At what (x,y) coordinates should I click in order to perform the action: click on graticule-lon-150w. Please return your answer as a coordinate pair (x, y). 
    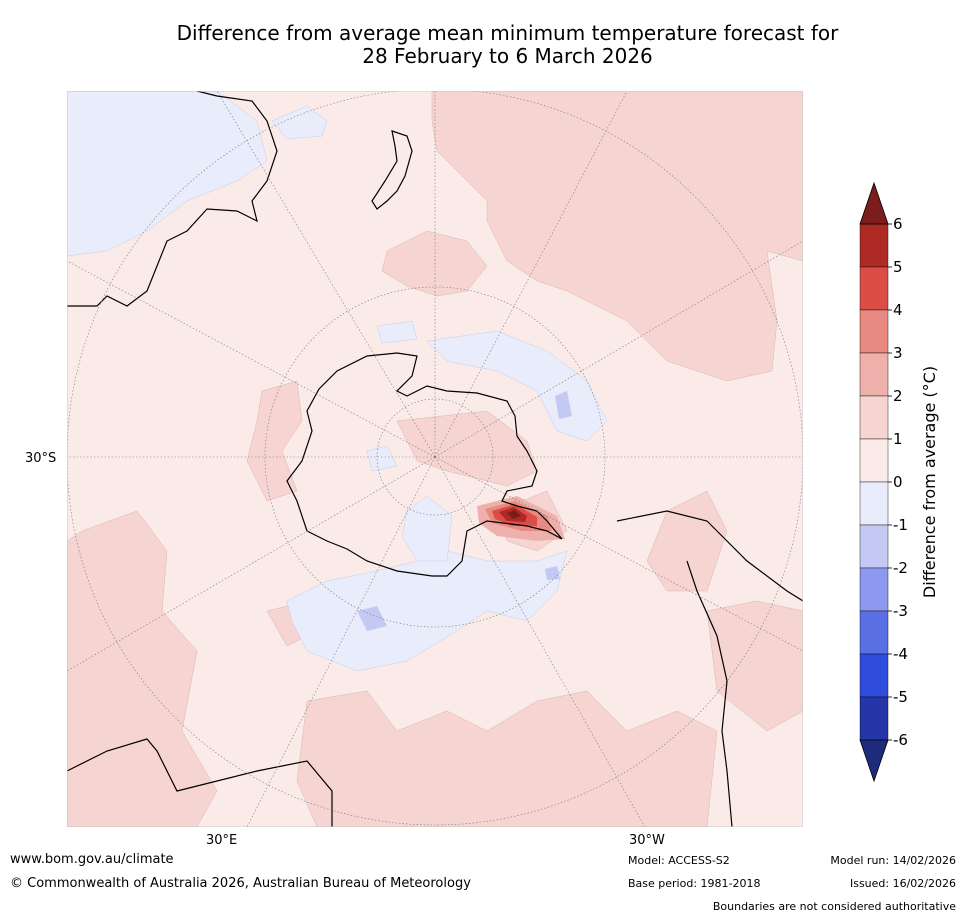
    Looking at the image, I should click on (531, 274).